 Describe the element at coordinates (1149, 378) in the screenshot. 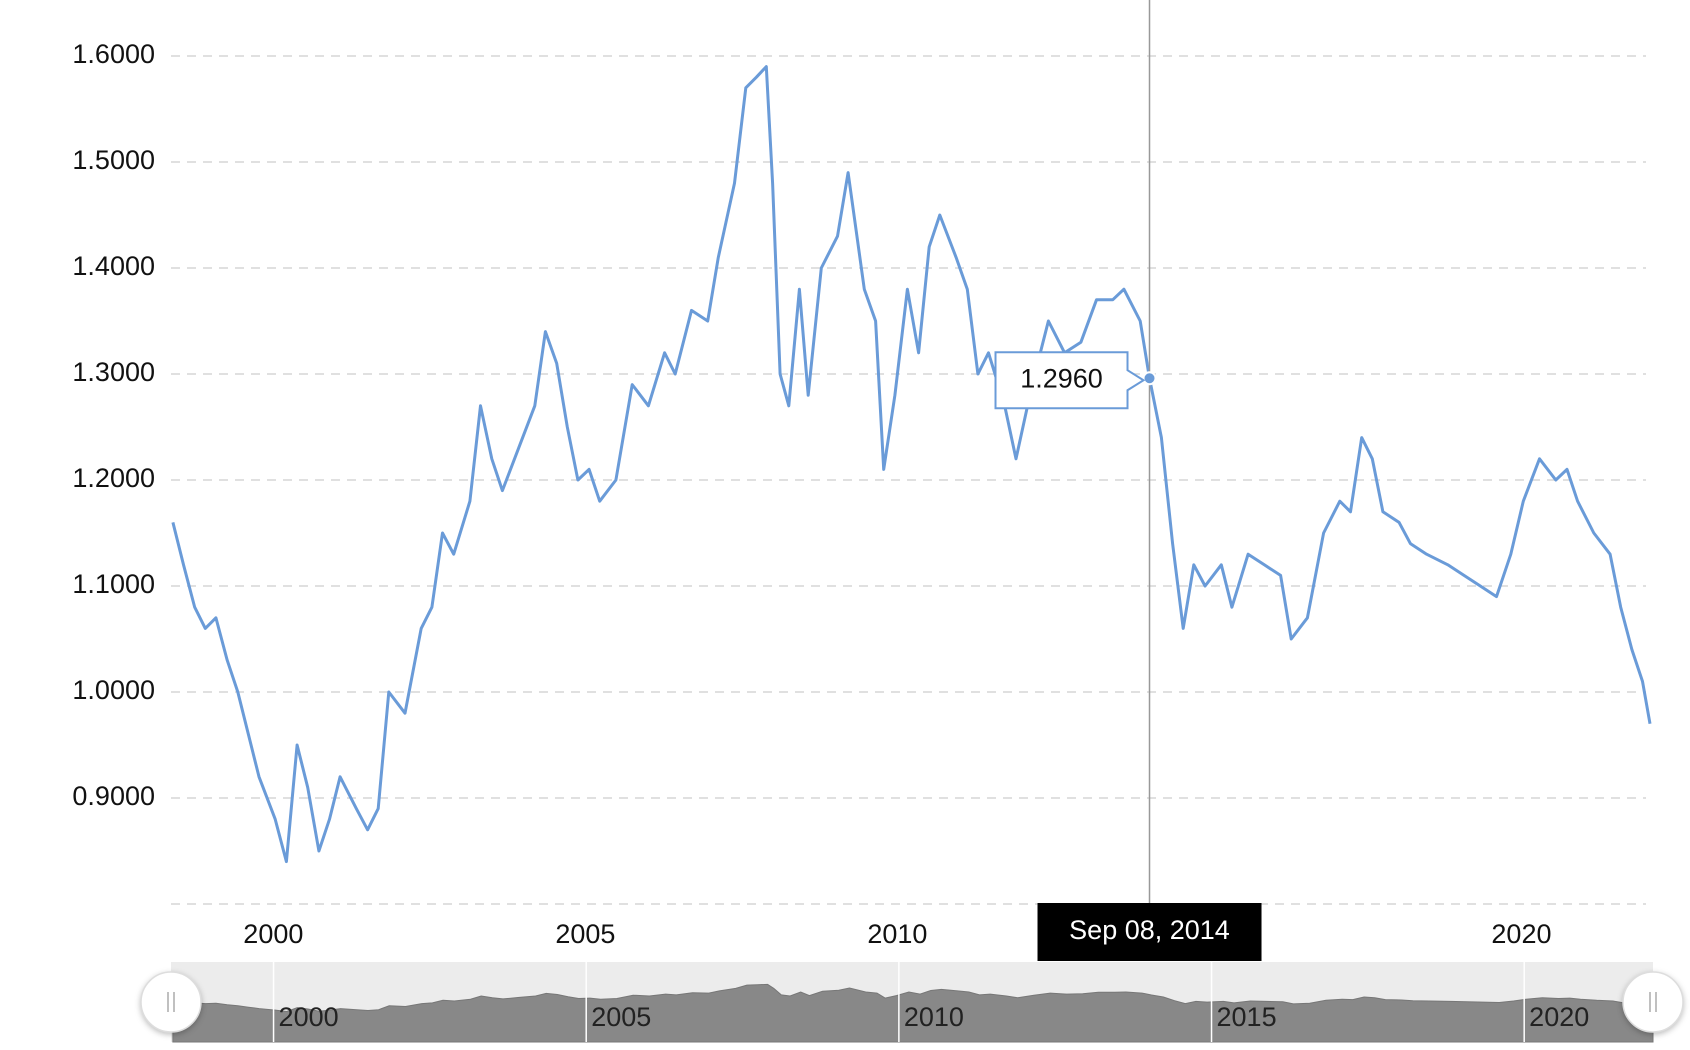

I see `tooltip-point` at that location.